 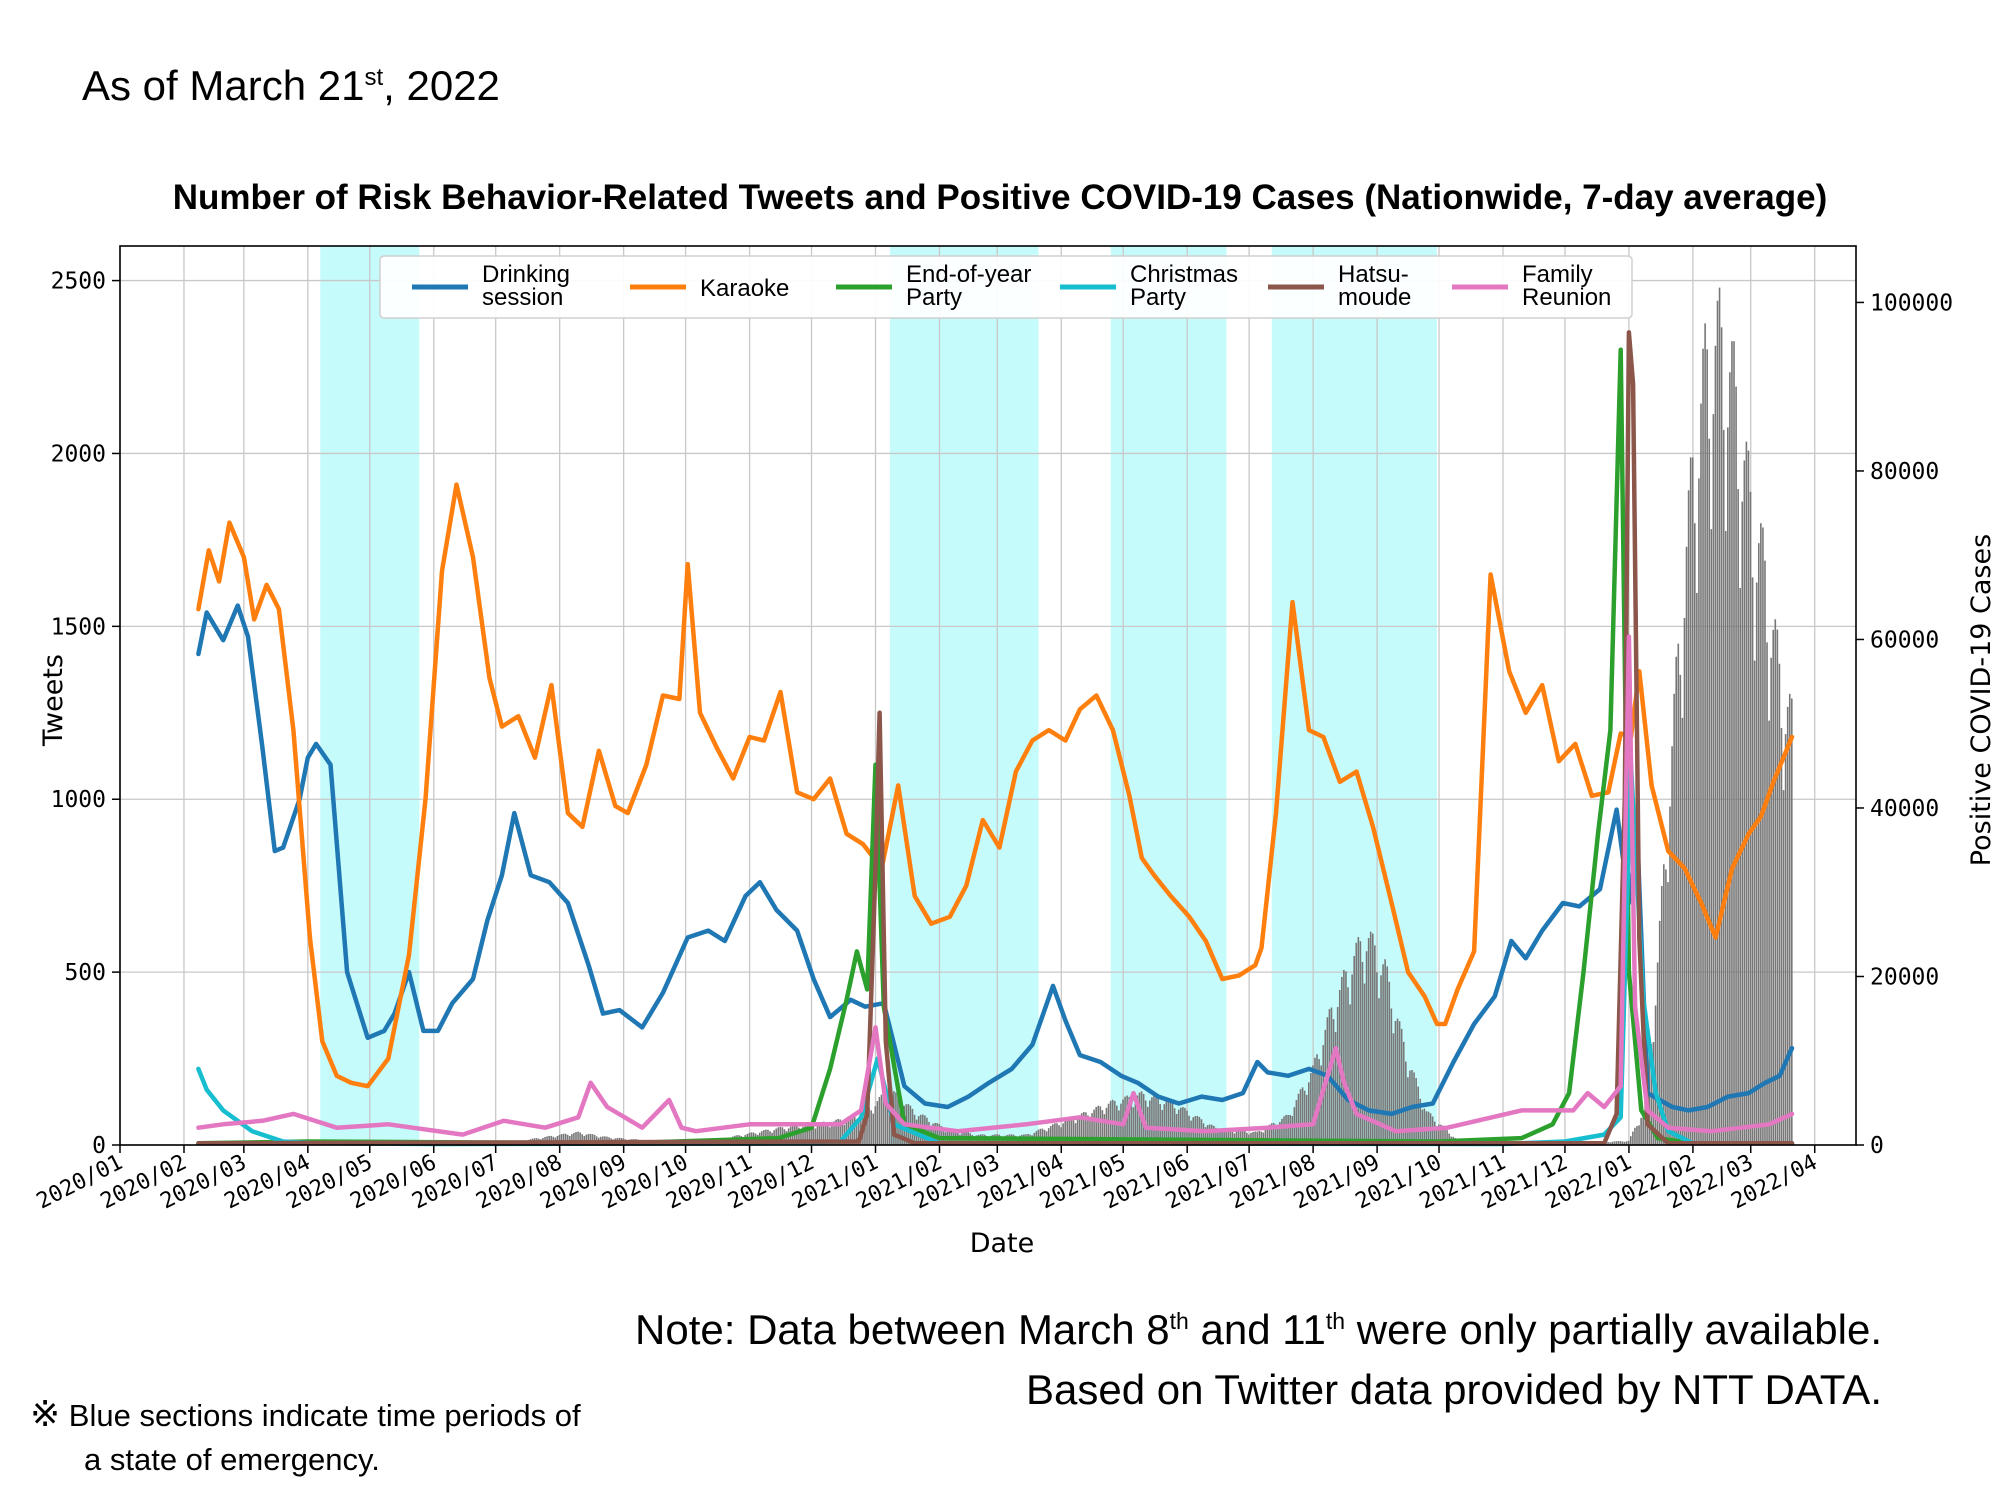 I want to click on y-right-tick-label: 40000, so click(x=1904, y=809).